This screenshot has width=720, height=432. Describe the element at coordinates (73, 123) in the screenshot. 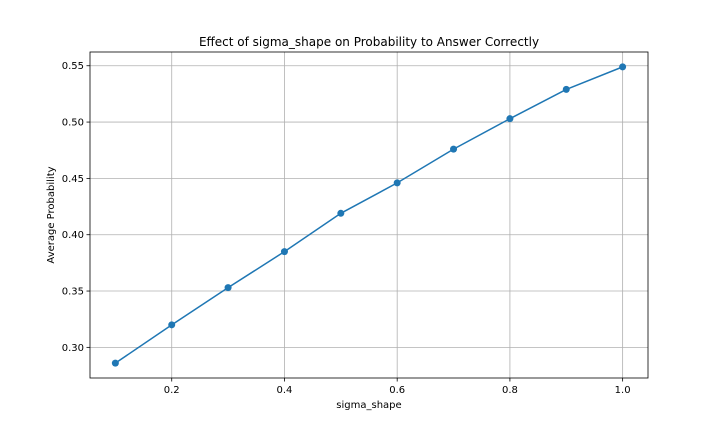

I see `y-tick-label: 0.50` at that location.